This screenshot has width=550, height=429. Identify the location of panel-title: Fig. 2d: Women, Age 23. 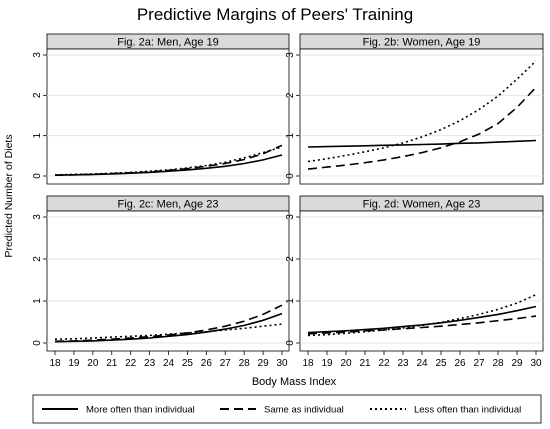
(422, 205).